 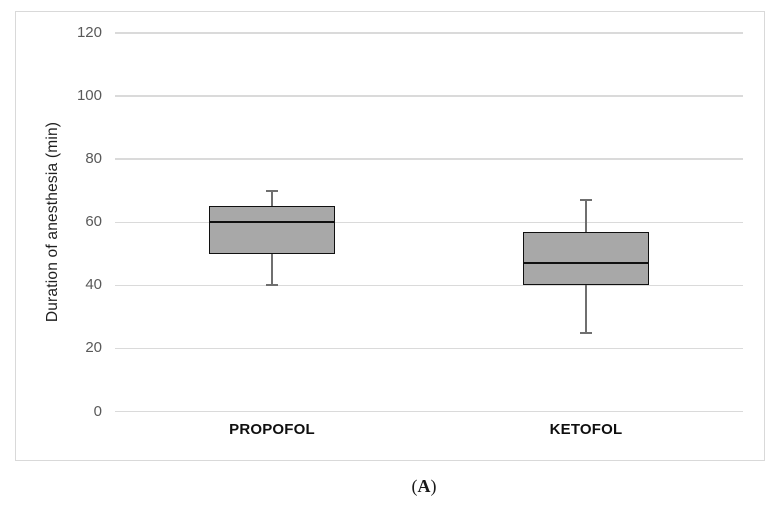 I want to click on y-tick-label: 40, so click(x=93, y=285).